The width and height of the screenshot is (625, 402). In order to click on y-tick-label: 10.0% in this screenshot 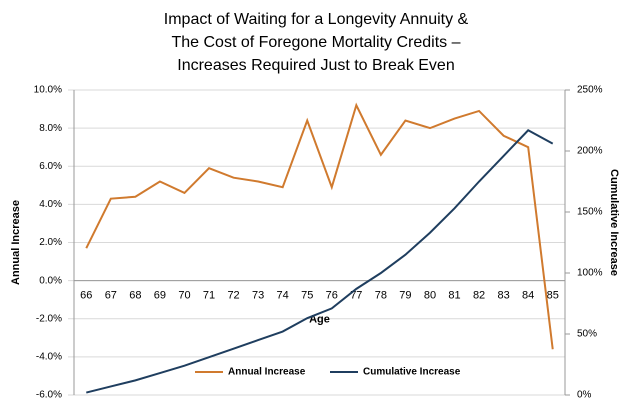, I will do `click(48, 90)`.